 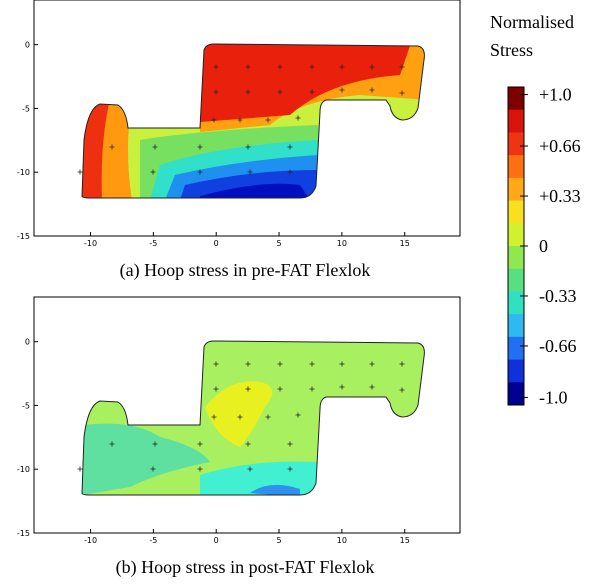 What do you see at coordinates (245, 270) in the screenshot?
I see `caption: (a) Hoop stress in pre-FAT Flexlok` at bounding box center [245, 270].